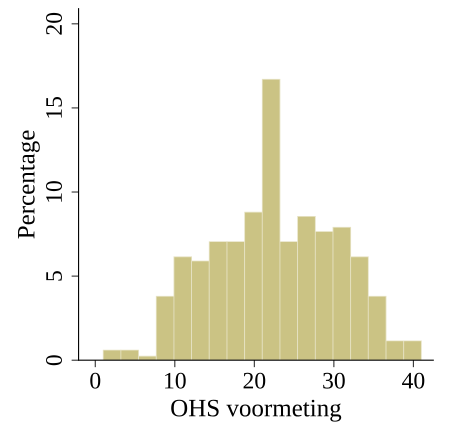  I want to click on y-tick-label: 0, so click(54, 360).